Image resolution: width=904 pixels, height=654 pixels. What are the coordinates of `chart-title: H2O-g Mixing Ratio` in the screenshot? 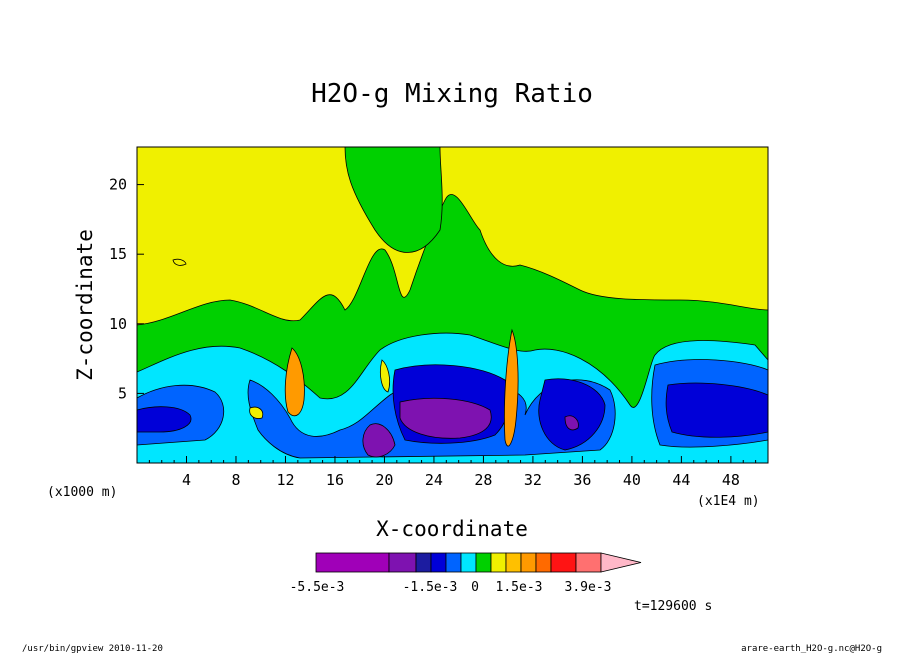 It's located at (452, 94).